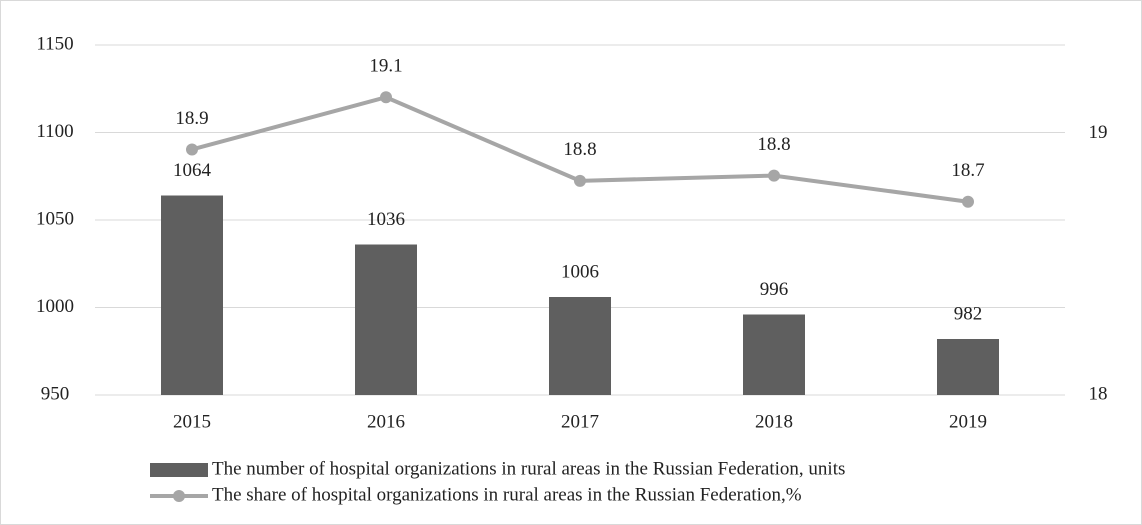 This screenshot has height=525, width=1142. Describe the element at coordinates (774, 421) in the screenshot. I see `x-tick-label: 2018` at that location.